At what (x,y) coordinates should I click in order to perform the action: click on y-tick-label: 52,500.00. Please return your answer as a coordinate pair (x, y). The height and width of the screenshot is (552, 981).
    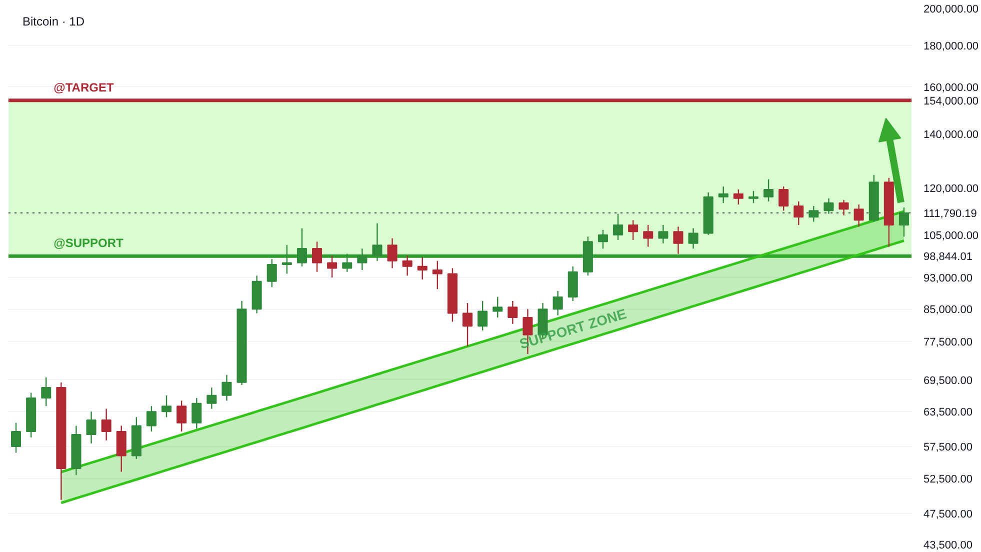
    Looking at the image, I should click on (948, 479).